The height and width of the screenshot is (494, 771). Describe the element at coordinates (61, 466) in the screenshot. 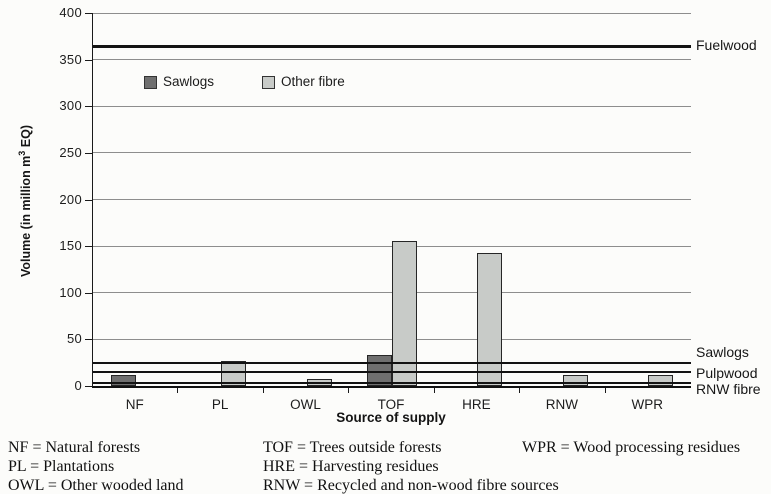

I see `footnote: PL = Plantations` at that location.